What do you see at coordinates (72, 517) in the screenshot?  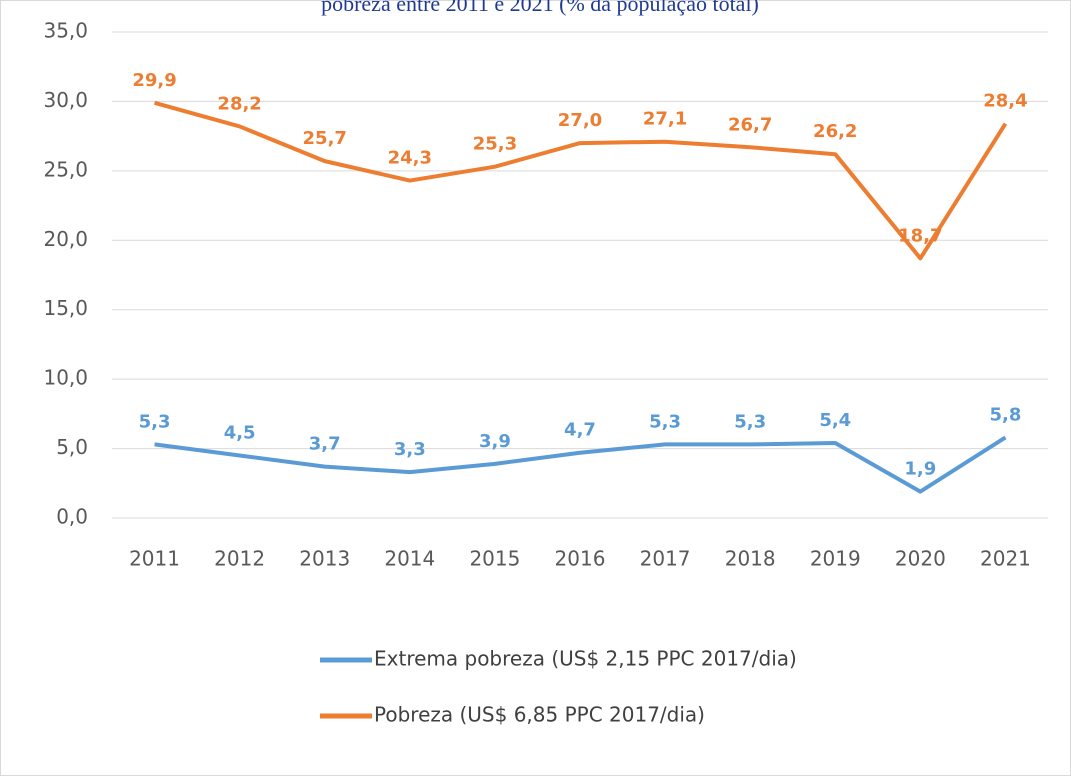 I see `y-tick-label: 0,0` at bounding box center [72, 517].